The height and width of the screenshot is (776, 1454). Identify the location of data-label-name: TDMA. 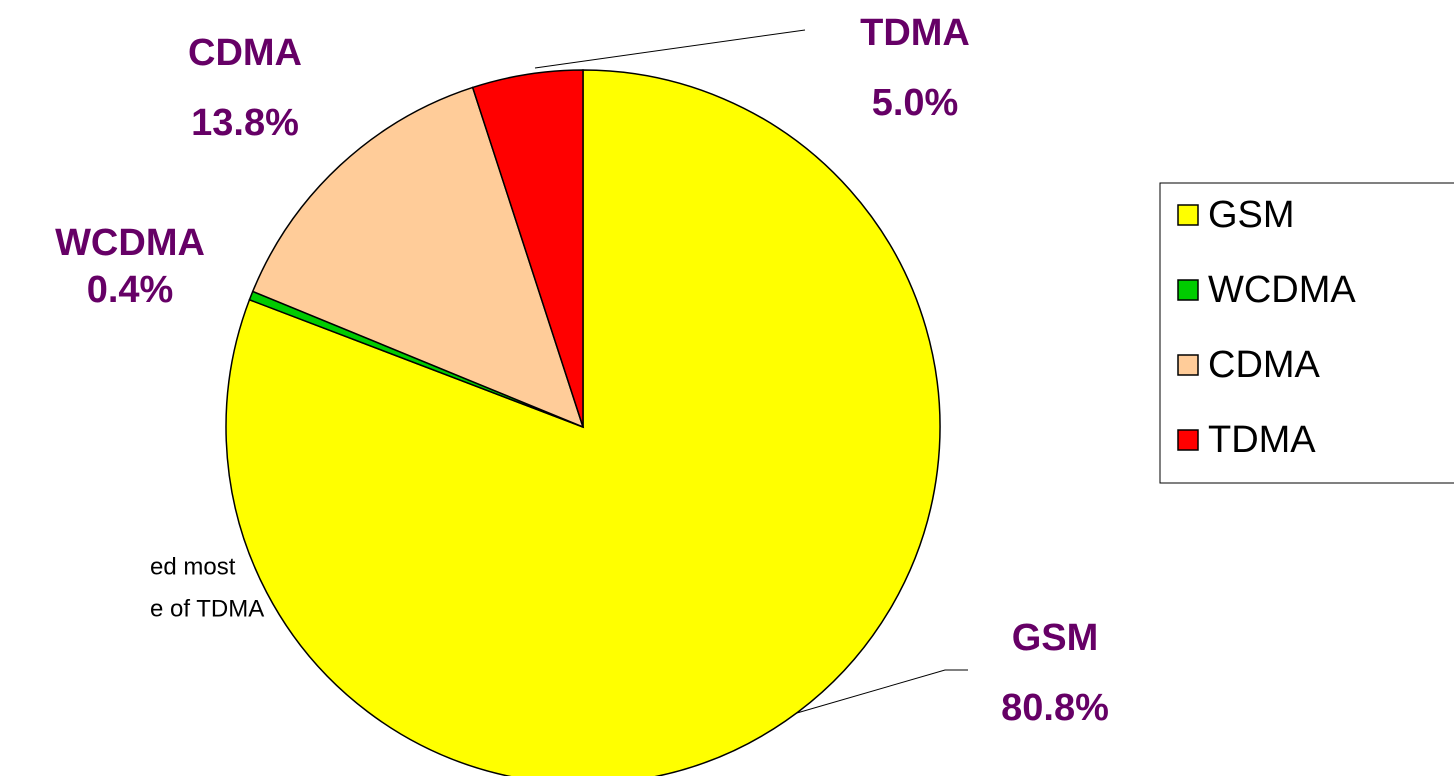
(915, 33).